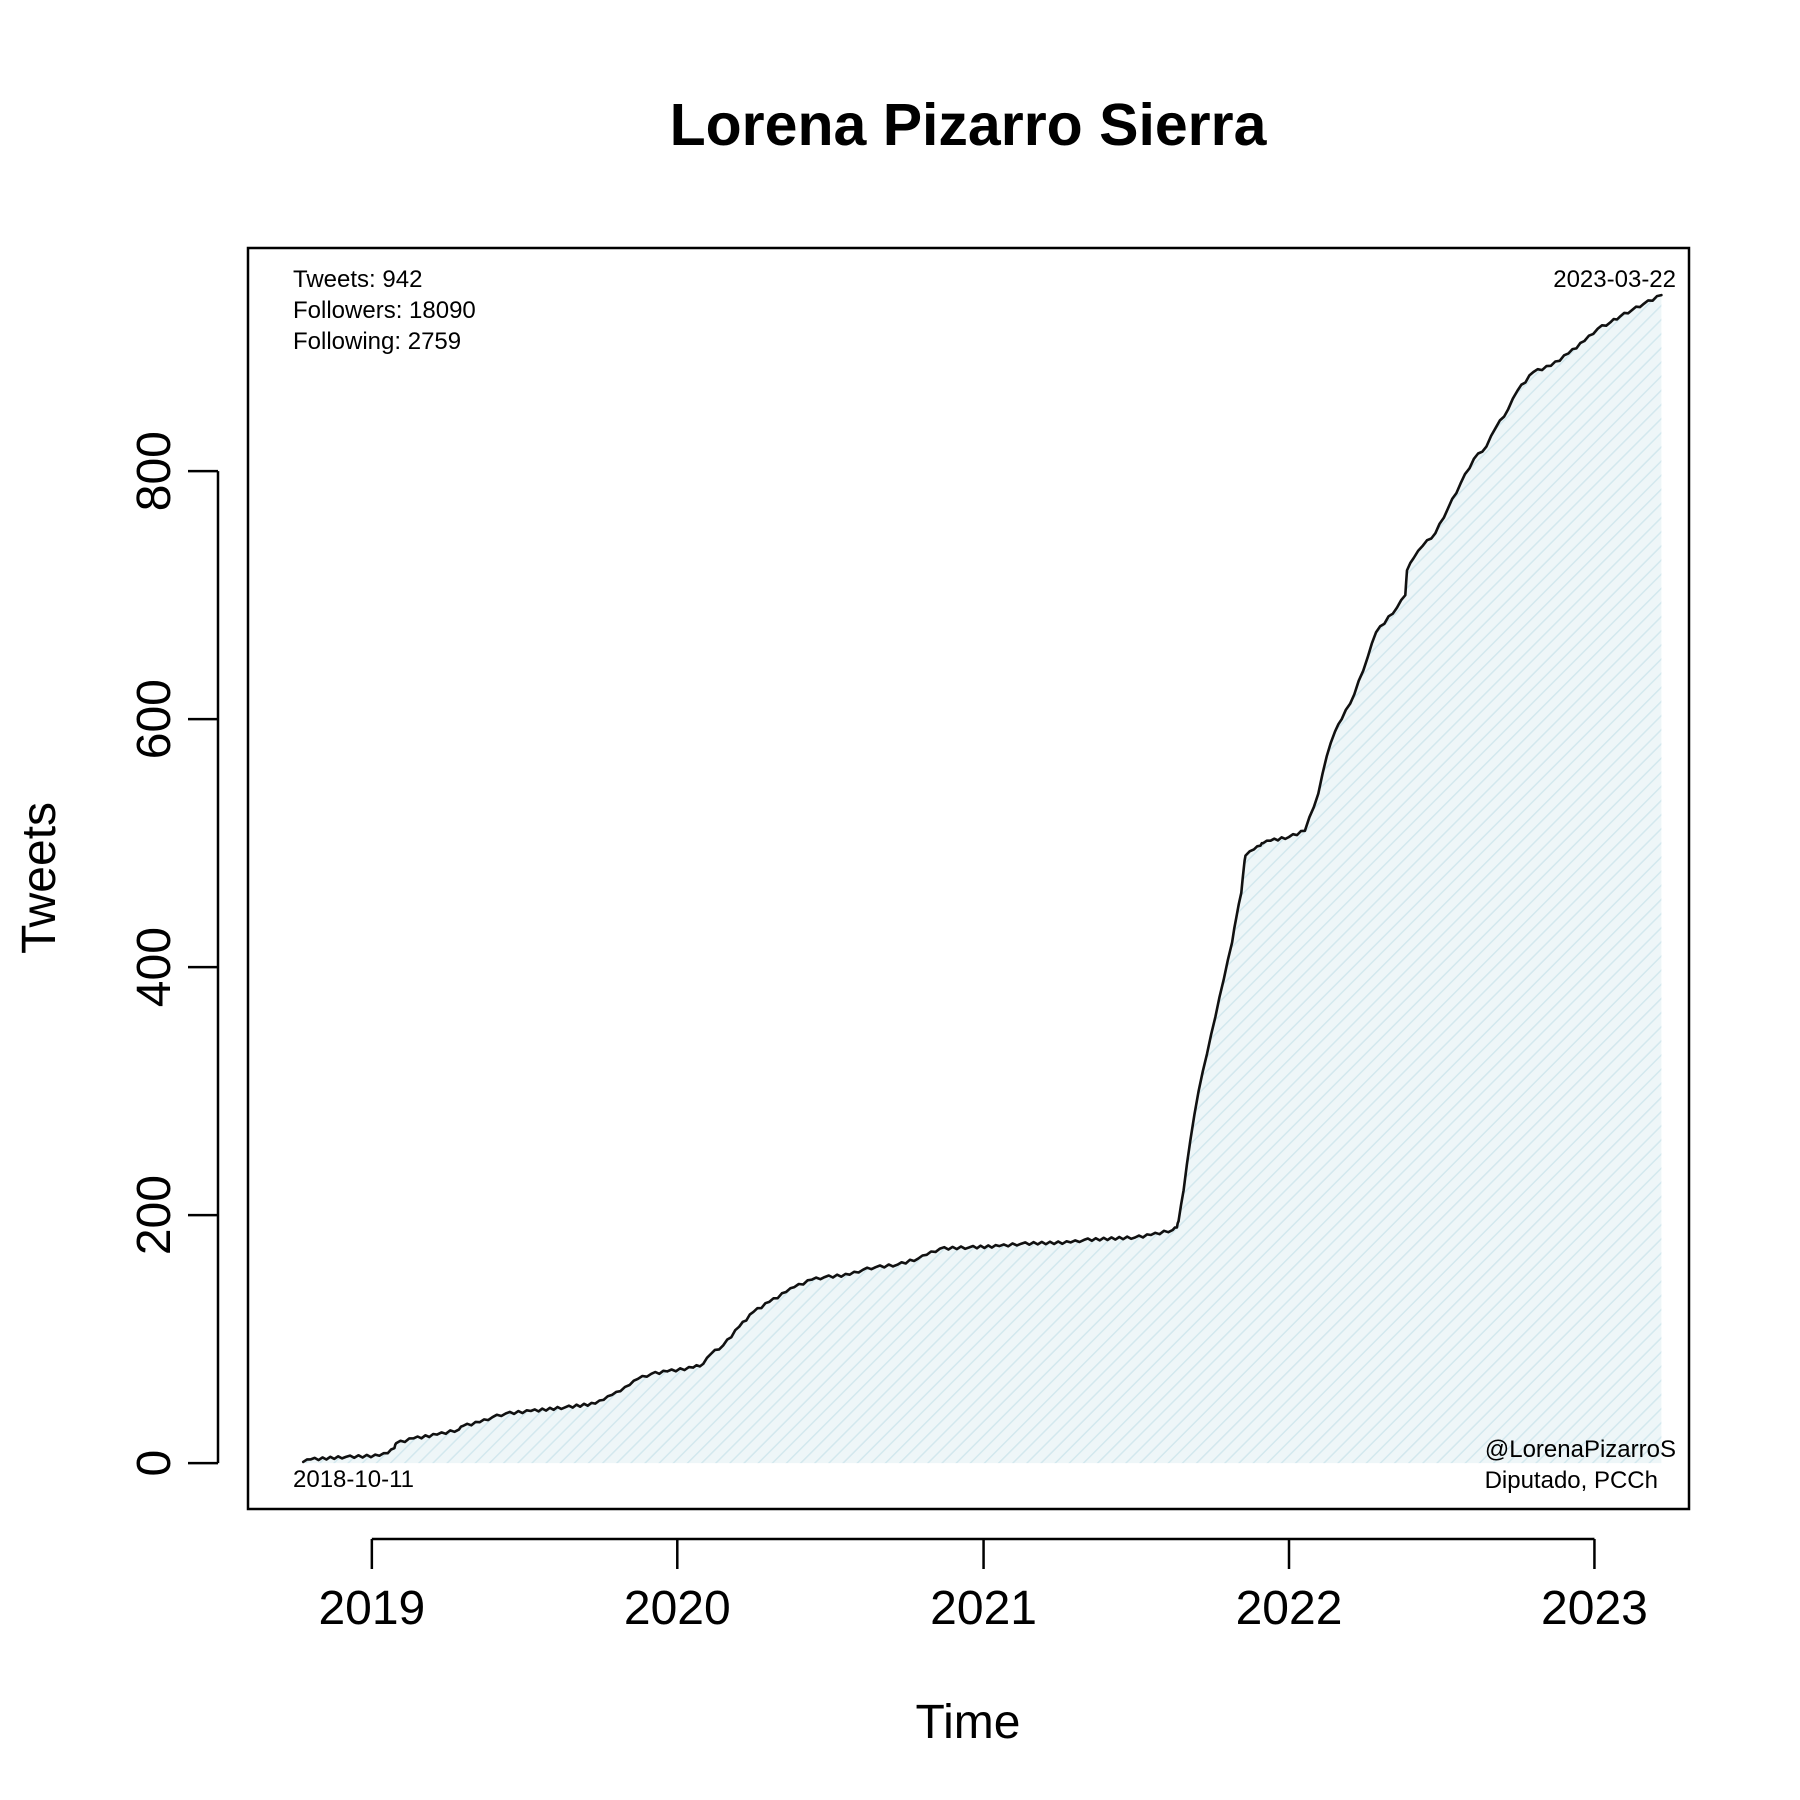  What do you see at coordinates (353, 1479) in the screenshot?
I see `start-date-label: 2018-10-11` at bounding box center [353, 1479].